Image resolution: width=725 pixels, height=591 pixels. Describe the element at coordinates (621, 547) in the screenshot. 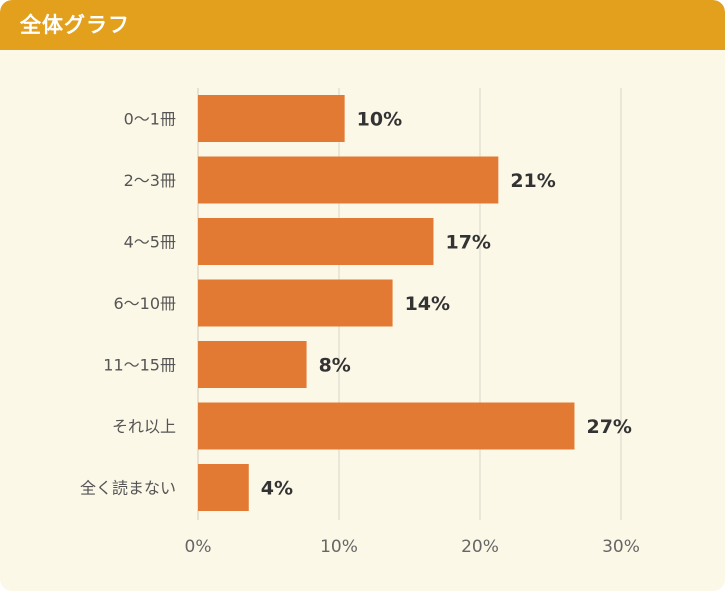

I see `x-tick-label: 30%` at that location.